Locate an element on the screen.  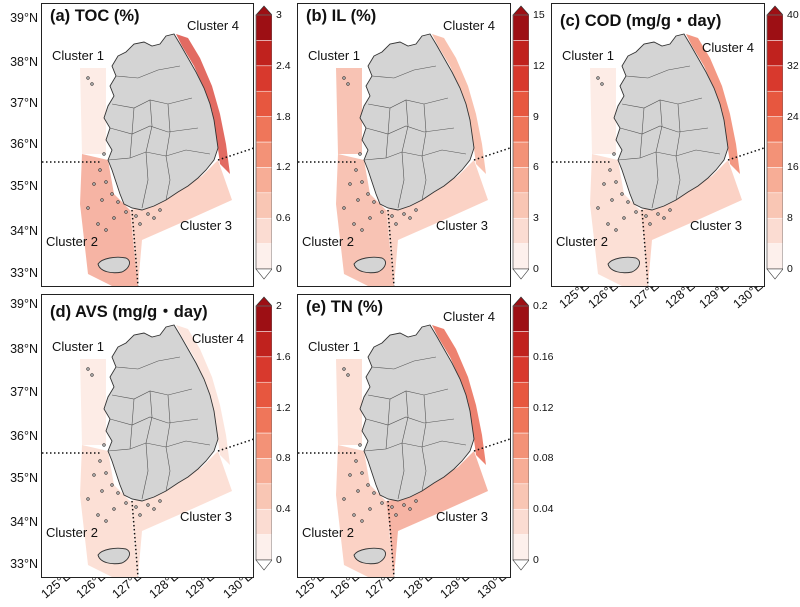
lat-label-39: 39°N is located at coordinates (24, 18).